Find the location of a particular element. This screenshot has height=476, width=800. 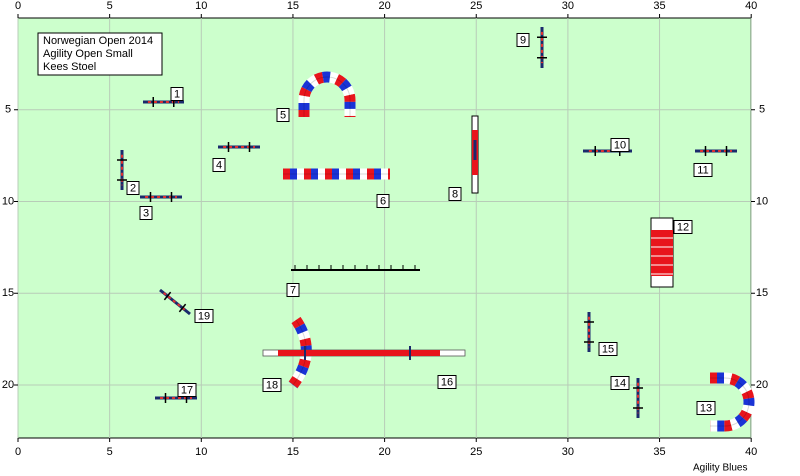

obstacle-label: 12 is located at coordinates (683, 227).